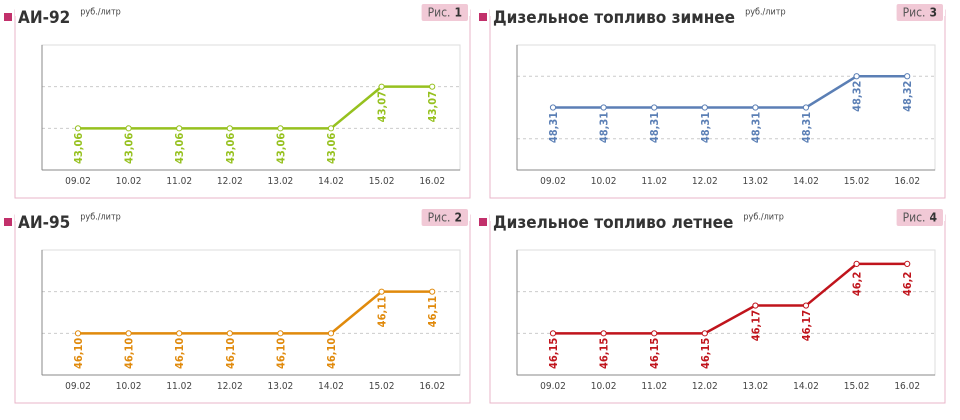  Describe the element at coordinates (857, 284) in the screenshot. I see `value-label: 46,2` at that location.